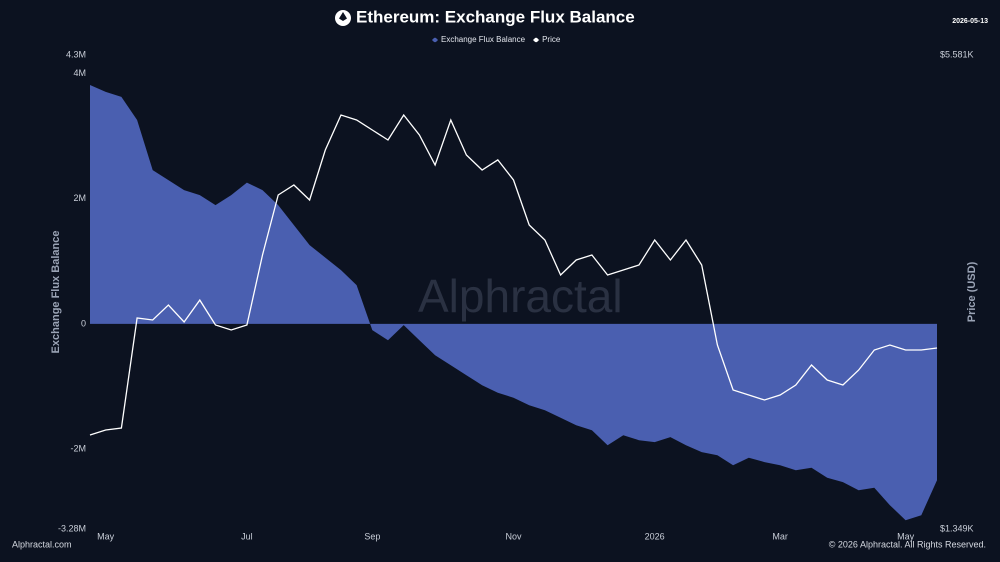 The height and width of the screenshot is (562, 1000). What do you see at coordinates (72, 528) in the screenshot?
I see `y-tick-label: -3.28M` at bounding box center [72, 528].